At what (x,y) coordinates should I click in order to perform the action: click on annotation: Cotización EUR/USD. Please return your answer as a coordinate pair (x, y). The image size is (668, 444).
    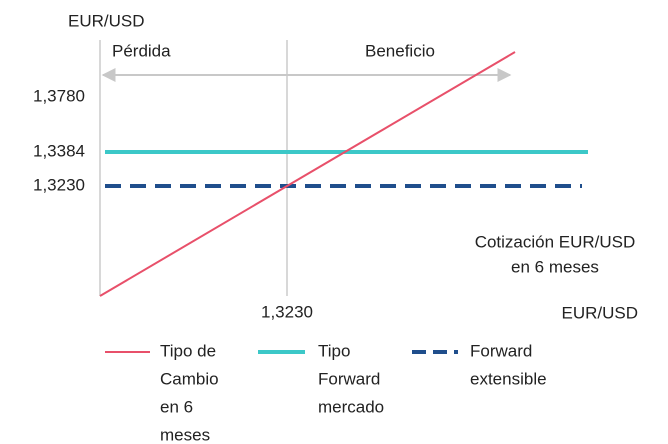
    Looking at the image, I should click on (555, 241).